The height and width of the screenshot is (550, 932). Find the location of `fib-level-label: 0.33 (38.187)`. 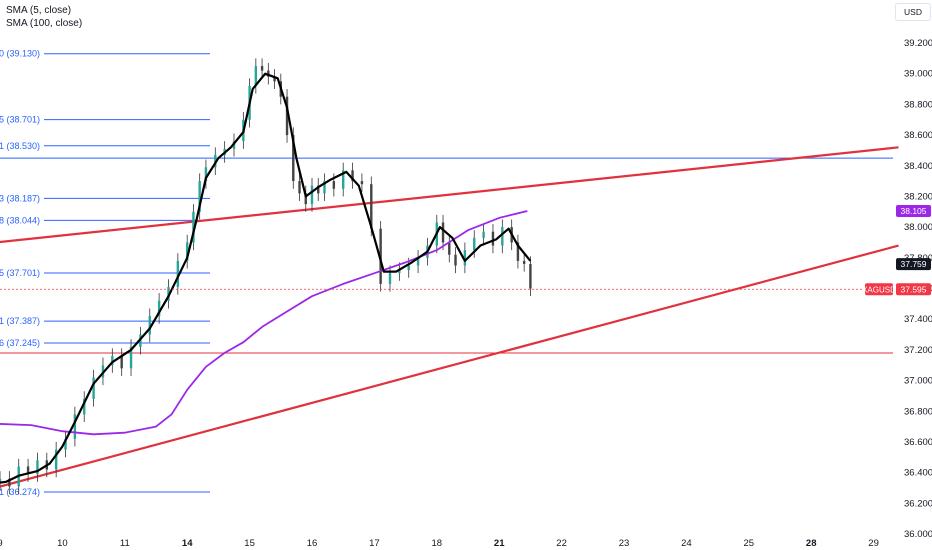

fib-level-label: 0.33 (38.187) is located at coordinates (20, 198).